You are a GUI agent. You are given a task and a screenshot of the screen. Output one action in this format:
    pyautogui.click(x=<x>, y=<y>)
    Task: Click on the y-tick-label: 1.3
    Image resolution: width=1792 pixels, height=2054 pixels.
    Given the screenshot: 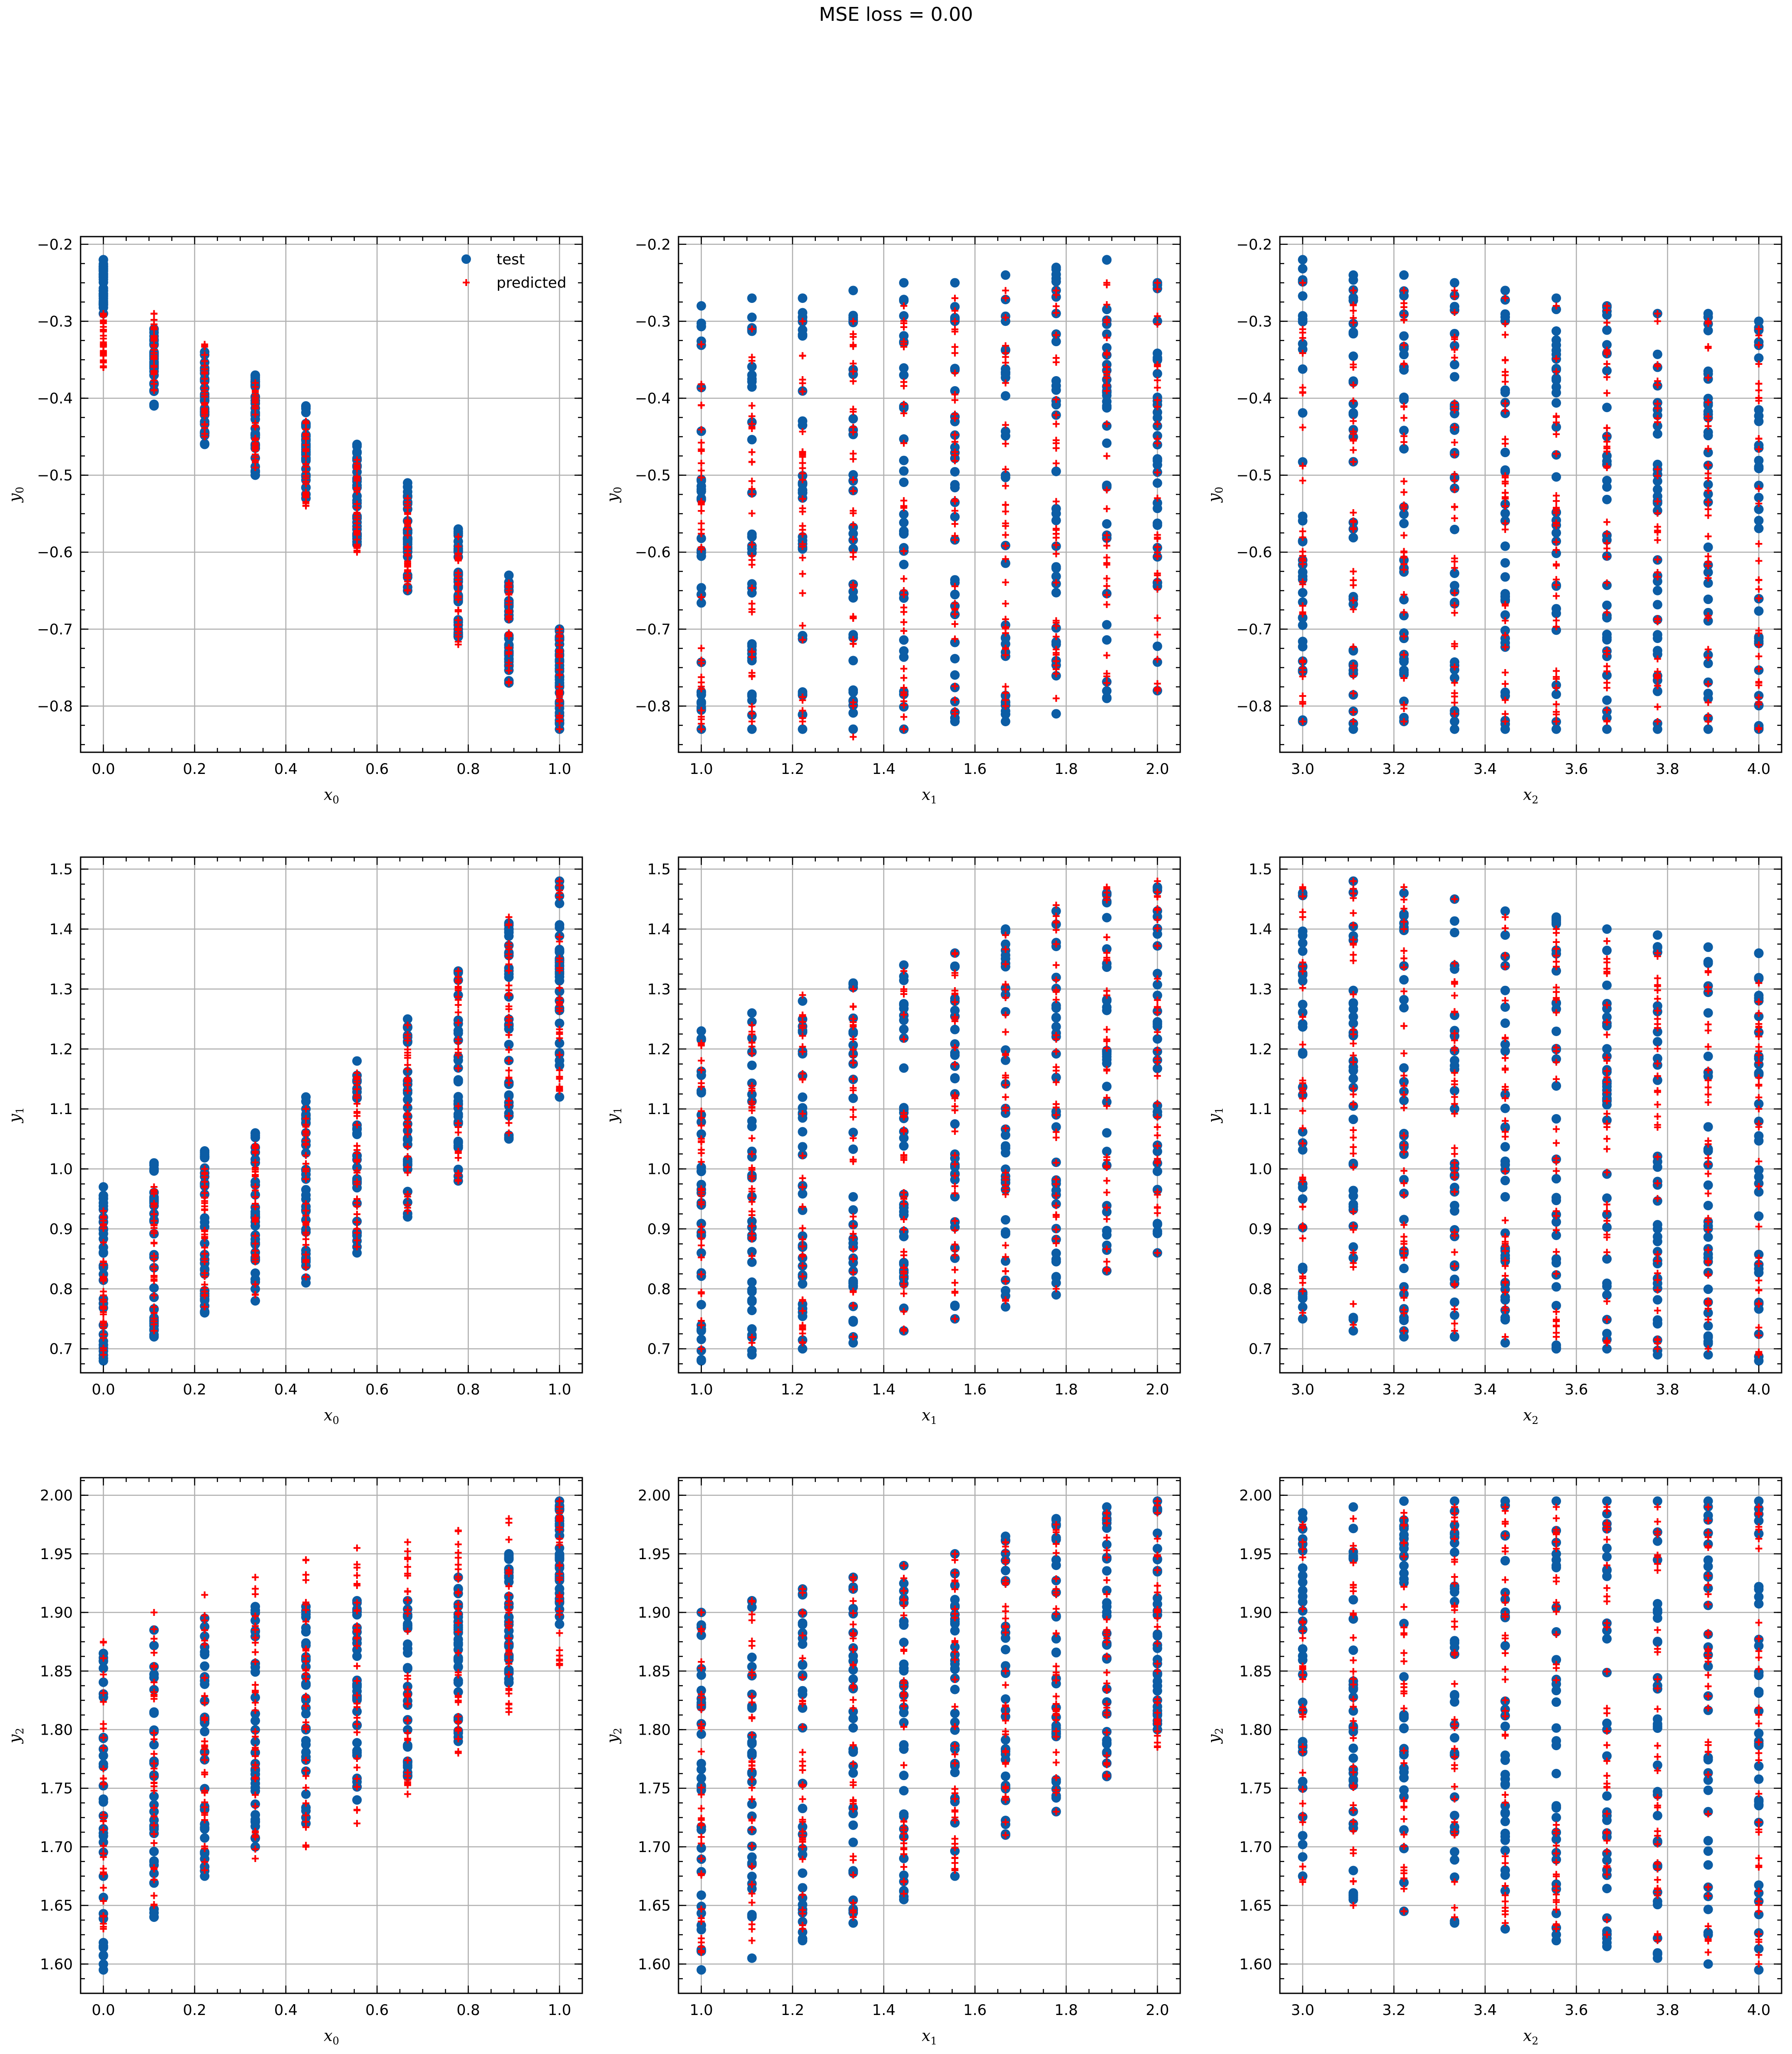 What is the action you would take?
    pyautogui.click(x=659, y=989)
    